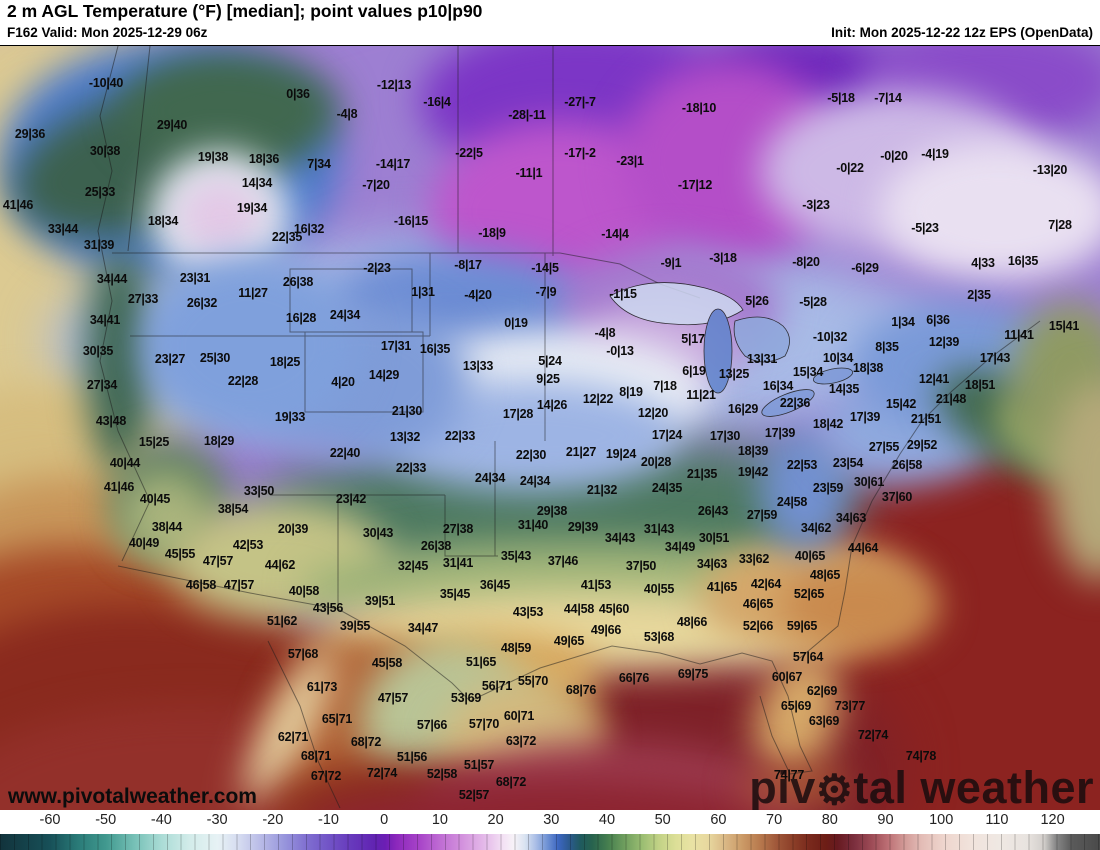  Describe the element at coordinates (384, 820) in the screenshot. I see `colorbar-tick: 0` at that location.